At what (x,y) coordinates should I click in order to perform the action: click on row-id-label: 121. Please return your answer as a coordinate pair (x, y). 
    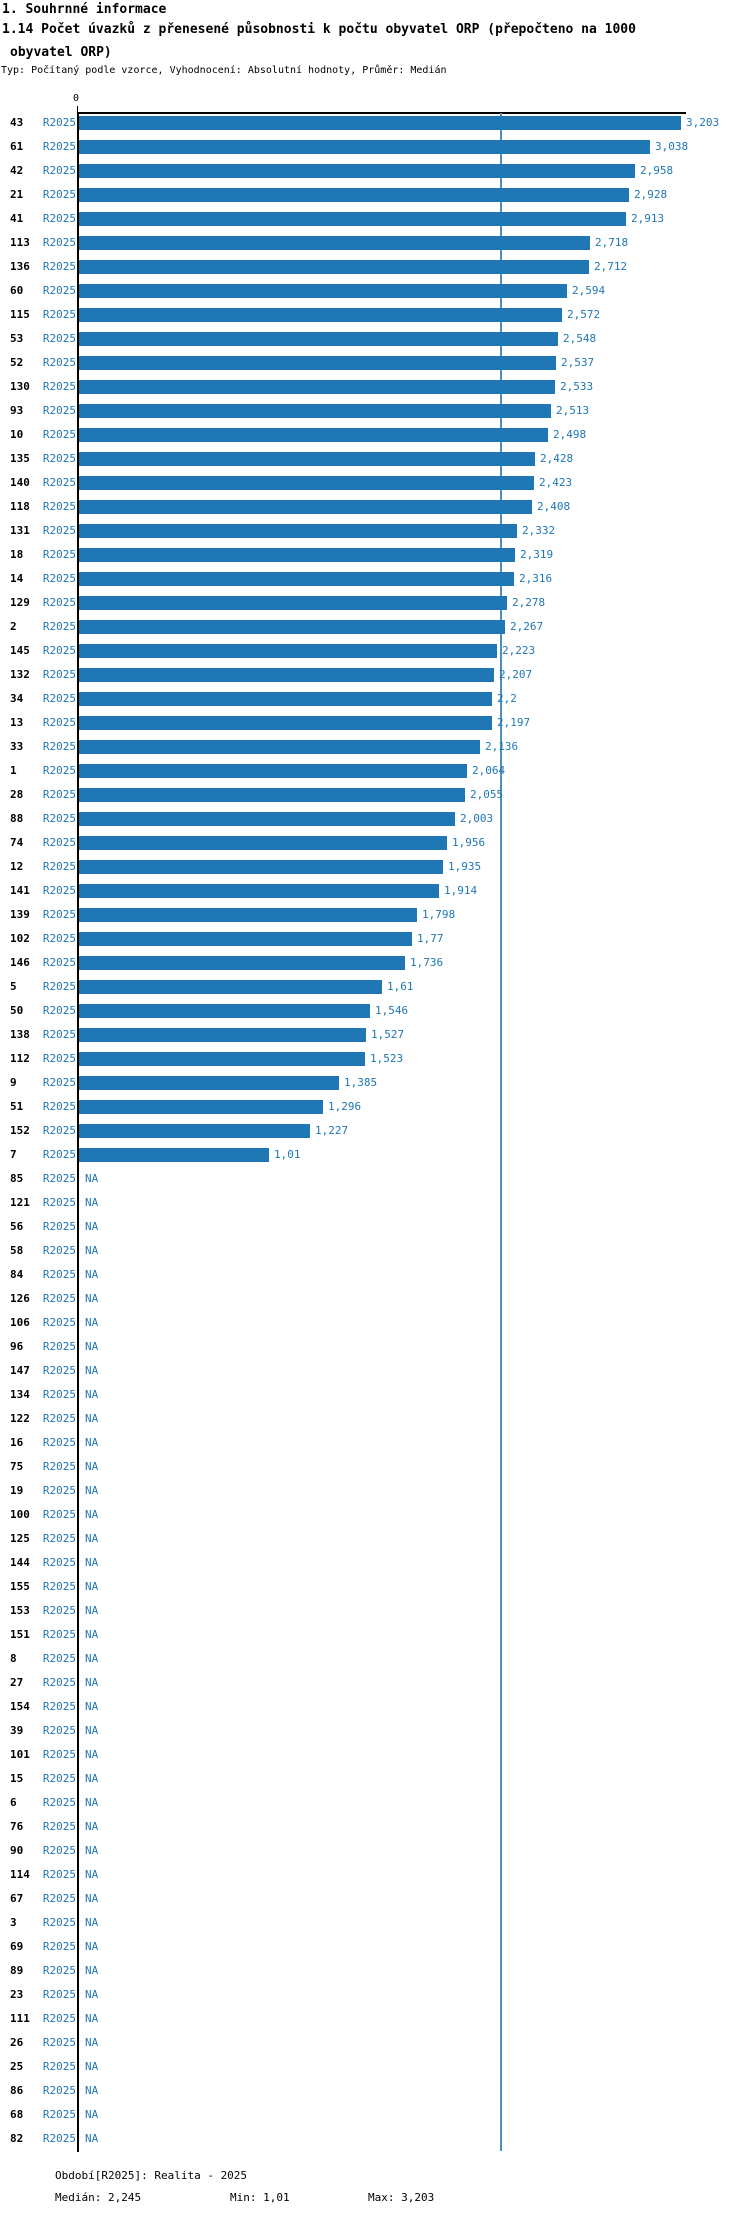
    Looking at the image, I should click on (20, 1202).